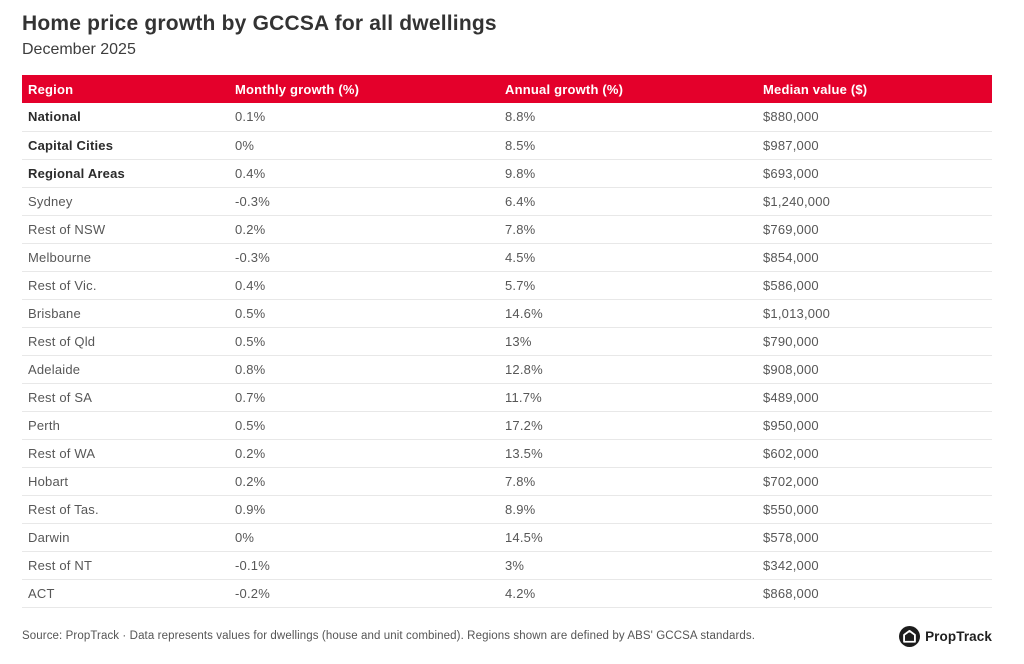  Describe the element at coordinates (125, 565) in the screenshot. I see `region-name: Rest of NT` at that location.